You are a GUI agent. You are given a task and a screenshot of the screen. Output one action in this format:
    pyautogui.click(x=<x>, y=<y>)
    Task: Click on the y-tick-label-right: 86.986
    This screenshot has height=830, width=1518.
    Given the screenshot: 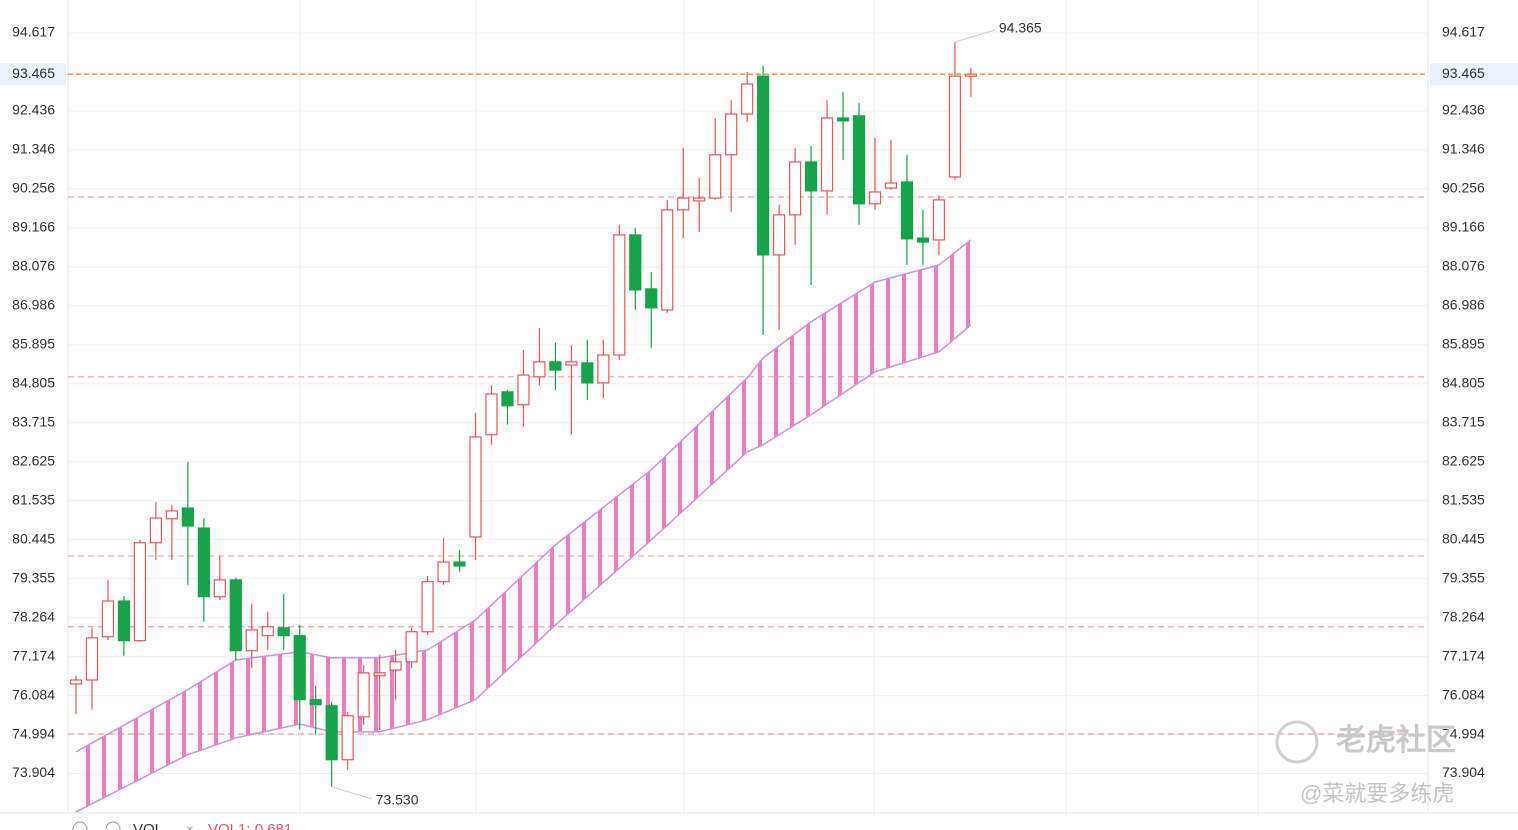 What is the action you would take?
    pyautogui.click(x=1463, y=305)
    